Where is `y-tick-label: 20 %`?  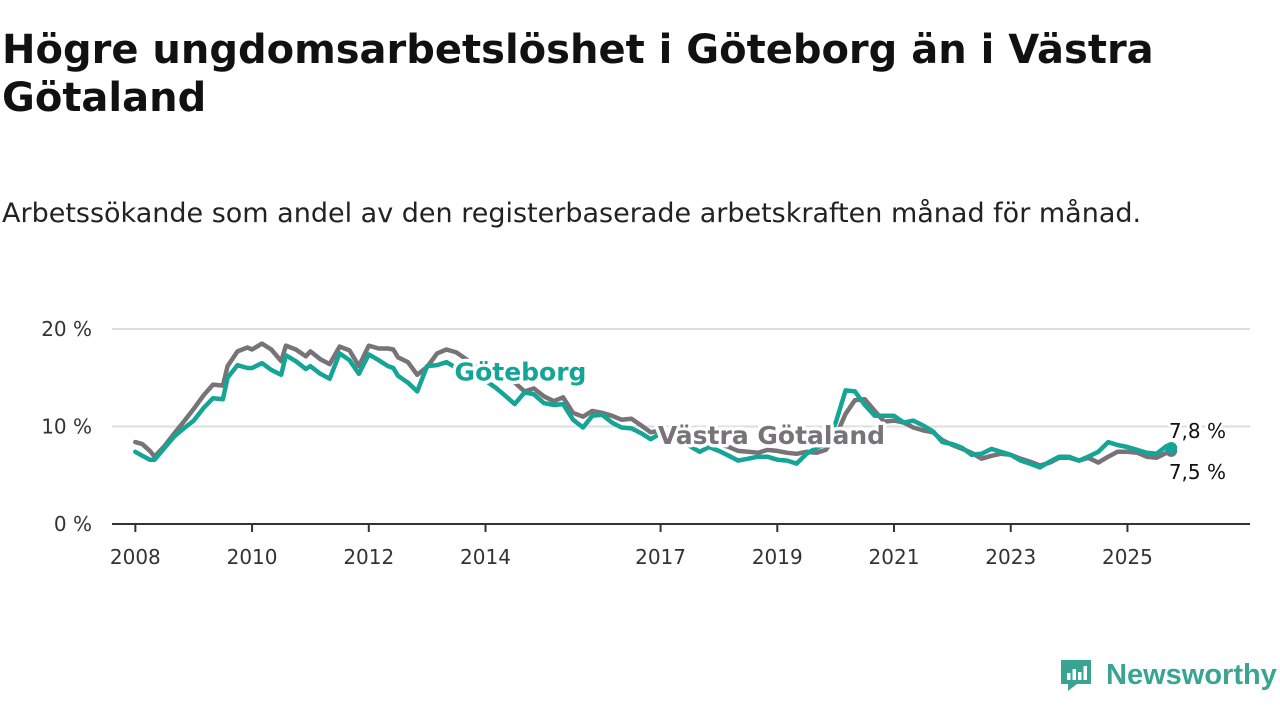
y-tick-label: 20 % is located at coordinates (66, 329).